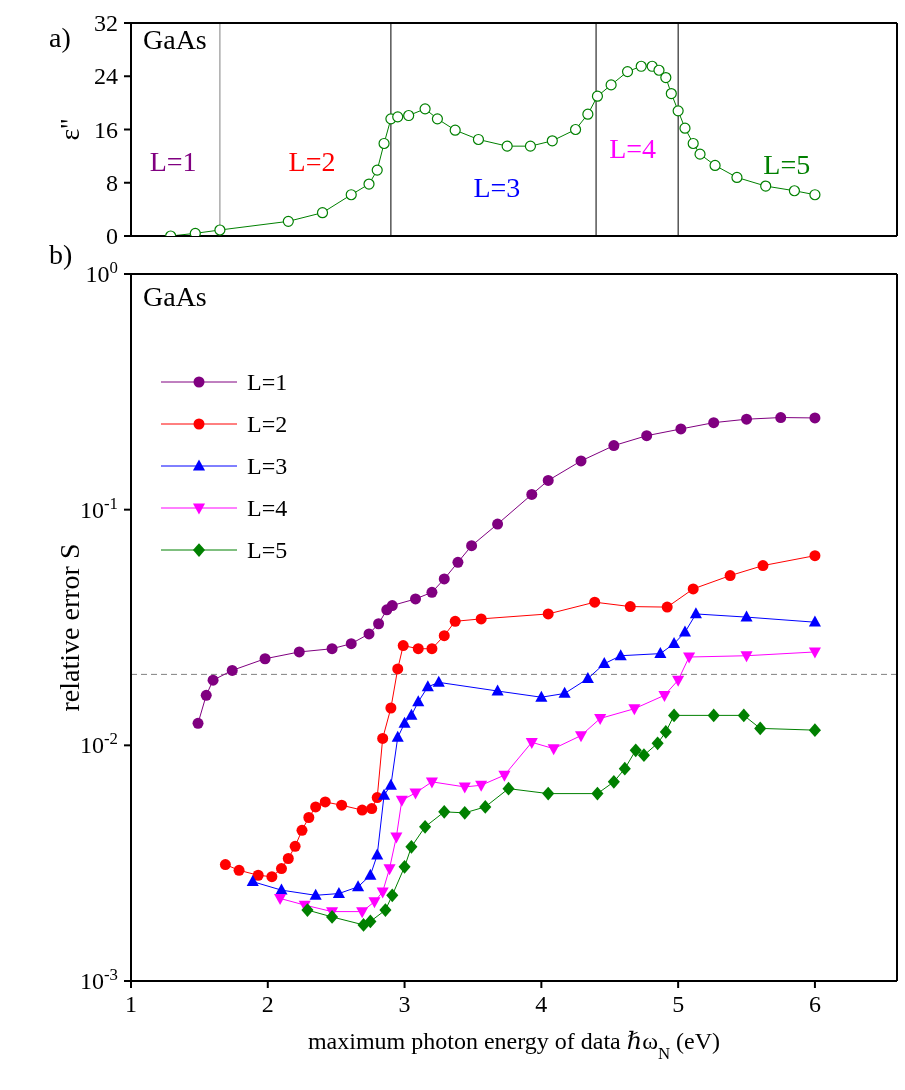  What do you see at coordinates (267, 466) in the screenshot?
I see `legend-label: L=3` at bounding box center [267, 466].